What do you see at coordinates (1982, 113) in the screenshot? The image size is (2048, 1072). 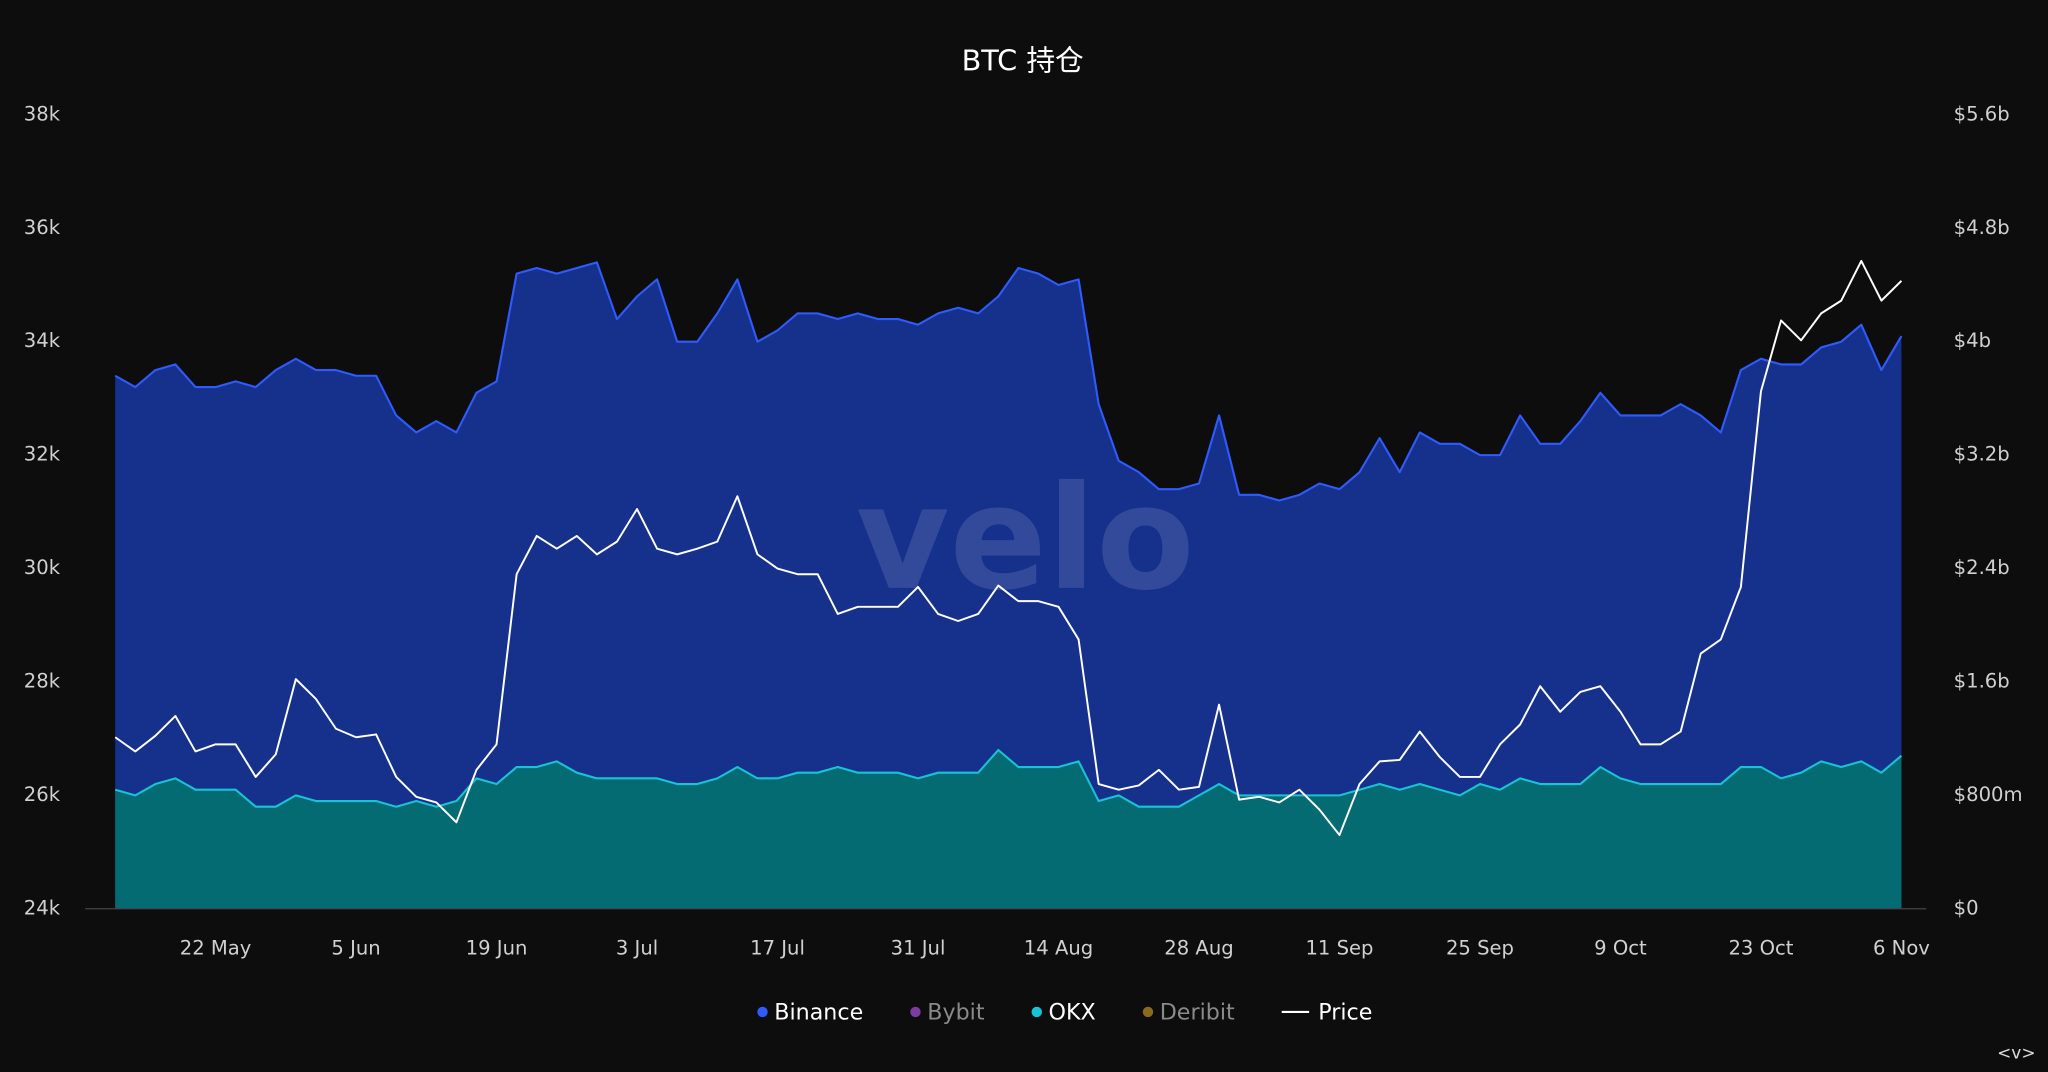 I see `y2-tick-label: $5.6b` at bounding box center [1982, 113].